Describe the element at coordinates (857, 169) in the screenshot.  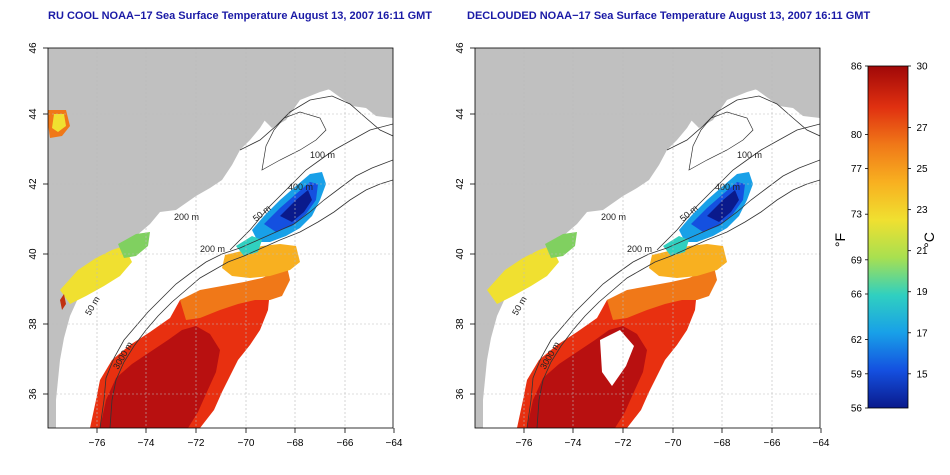
I see `colorbar-tick-label-f: 77` at that location.